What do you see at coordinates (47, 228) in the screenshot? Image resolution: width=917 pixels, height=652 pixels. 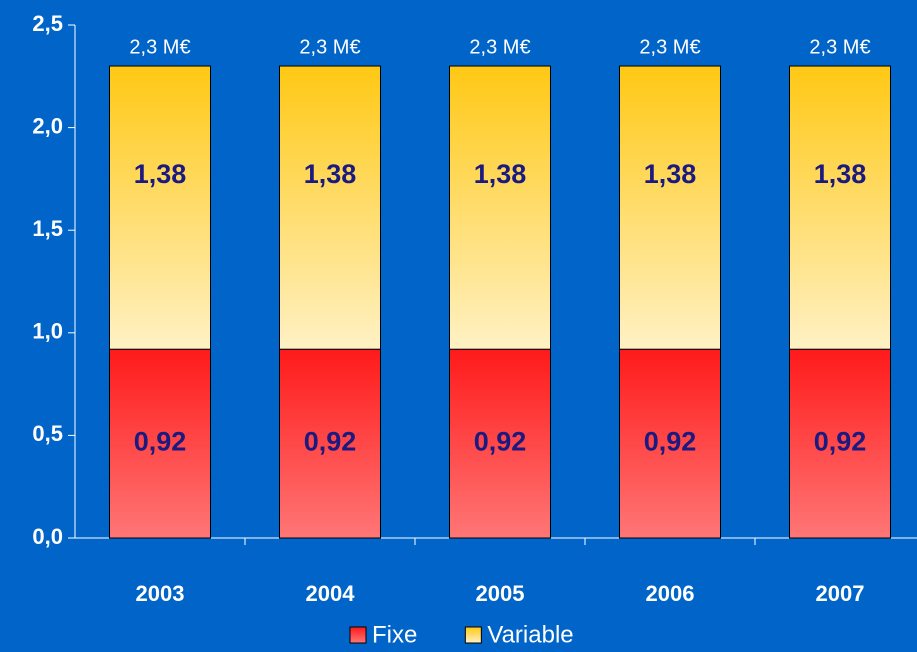 I see `y-tick-label: 1,5` at bounding box center [47, 228].